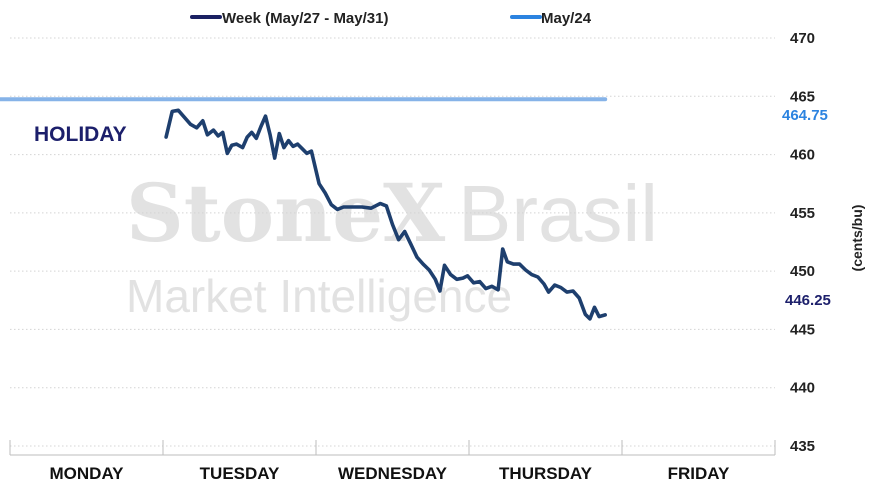 The image size is (886, 485). Describe the element at coordinates (802, 155) in the screenshot. I see `y-tick-label: 460` at that location.